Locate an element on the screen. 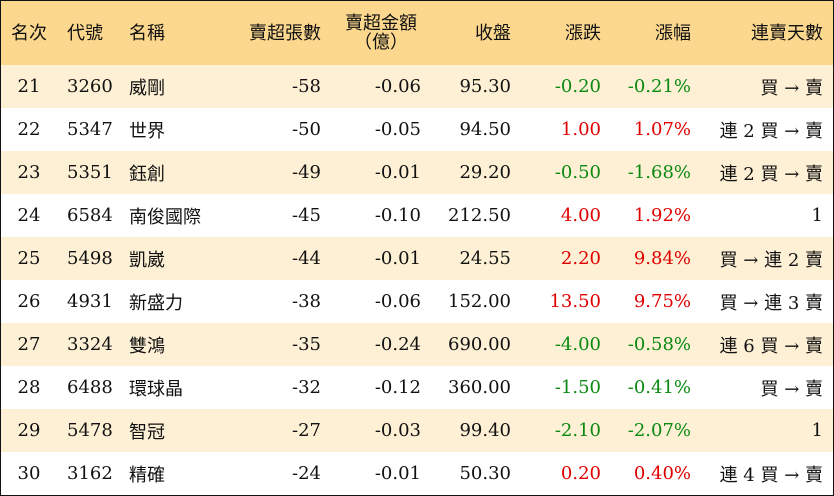 The height and width of the screenshot is (496, 834). cell-change-pct: 9.75% is located at coordinates (662, 301).